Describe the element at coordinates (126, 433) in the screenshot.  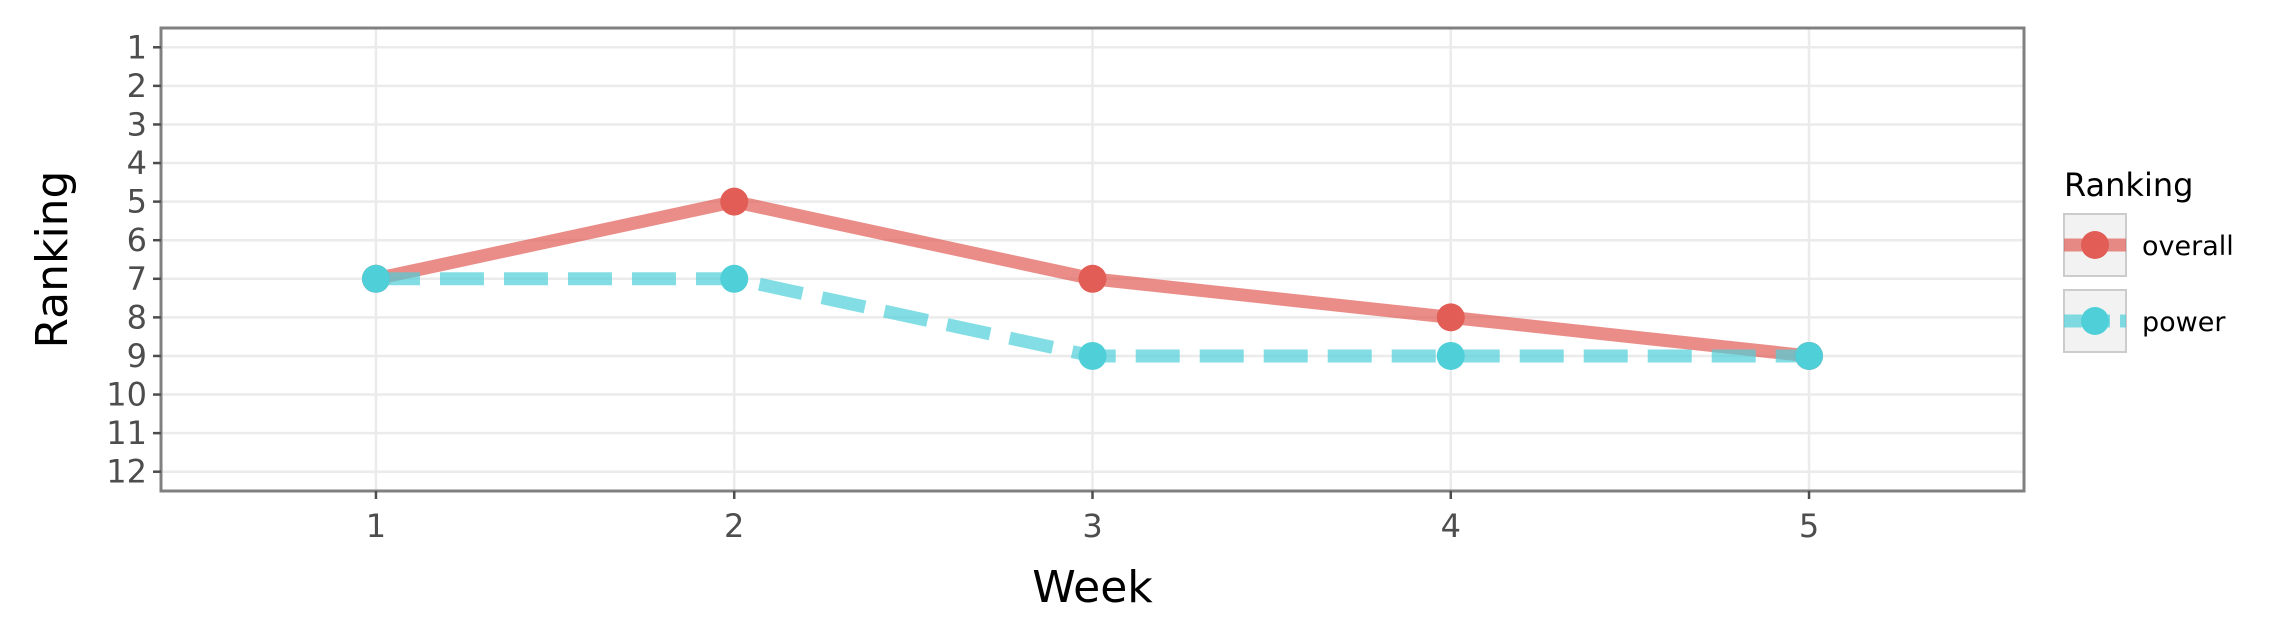
I see `y-tick-label: 11` at that location.